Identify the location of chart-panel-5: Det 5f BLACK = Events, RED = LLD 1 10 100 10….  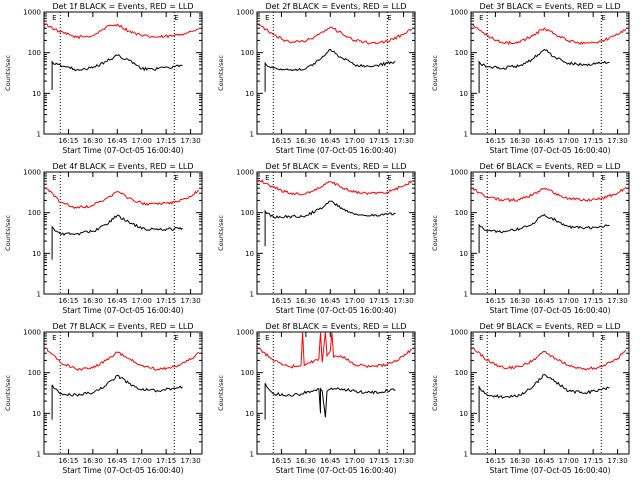
(316, 238).